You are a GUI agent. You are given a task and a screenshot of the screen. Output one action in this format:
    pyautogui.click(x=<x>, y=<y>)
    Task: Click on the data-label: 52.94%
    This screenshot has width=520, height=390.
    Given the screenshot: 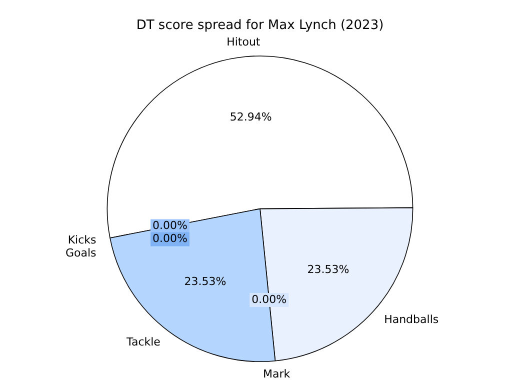 What is the action you would take?
    pyautogui.click(x=251, y=117)
    